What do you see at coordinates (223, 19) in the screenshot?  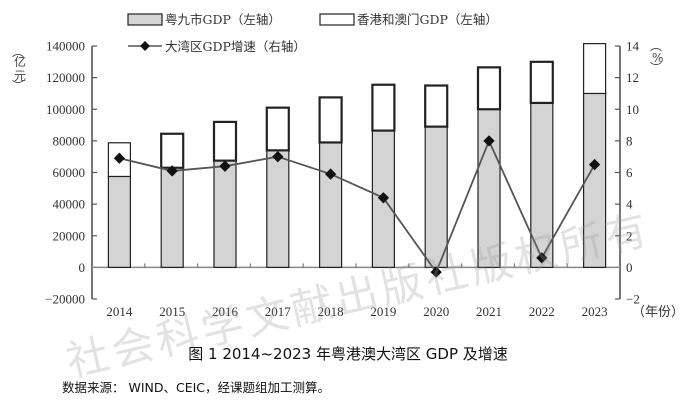 I see `legend-label-guangdong: 粤九市GDP（左轴）` at bounding box center [223, 19].